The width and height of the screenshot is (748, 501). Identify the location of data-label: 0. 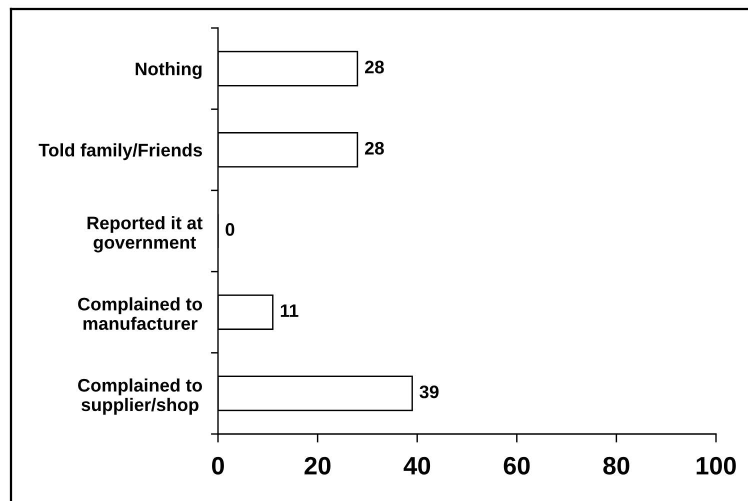
(230, 229).